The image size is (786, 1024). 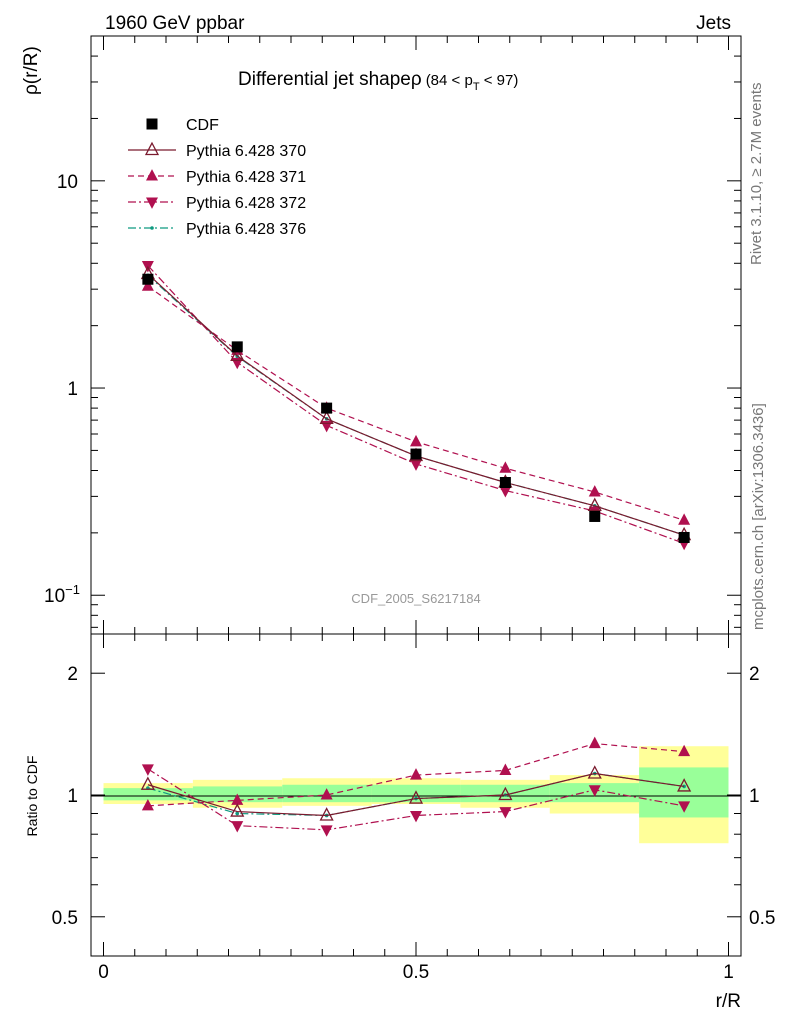 What do you see at coordinates (246, 229) in the screenshot?
I see `legend-label: Pythia 6.428 376` at bounding box center [246, 229].